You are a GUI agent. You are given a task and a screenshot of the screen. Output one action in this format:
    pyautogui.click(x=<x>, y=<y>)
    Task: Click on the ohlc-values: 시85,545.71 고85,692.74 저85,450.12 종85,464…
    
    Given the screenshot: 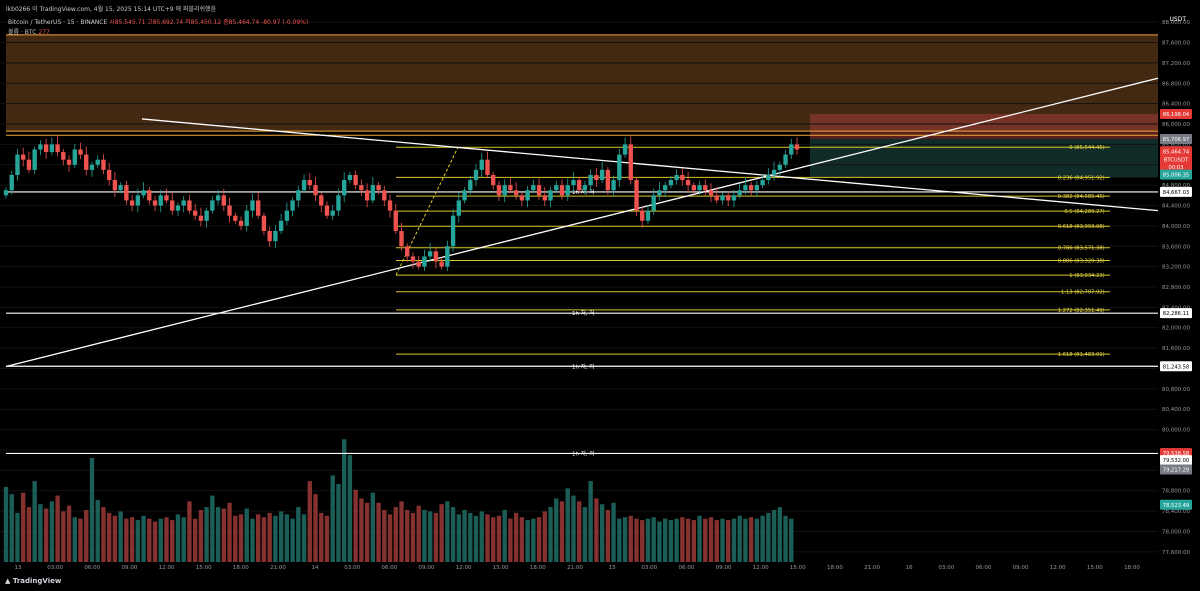 What is the action you would take?
    pyautogui.click(x=209, y=22)
    